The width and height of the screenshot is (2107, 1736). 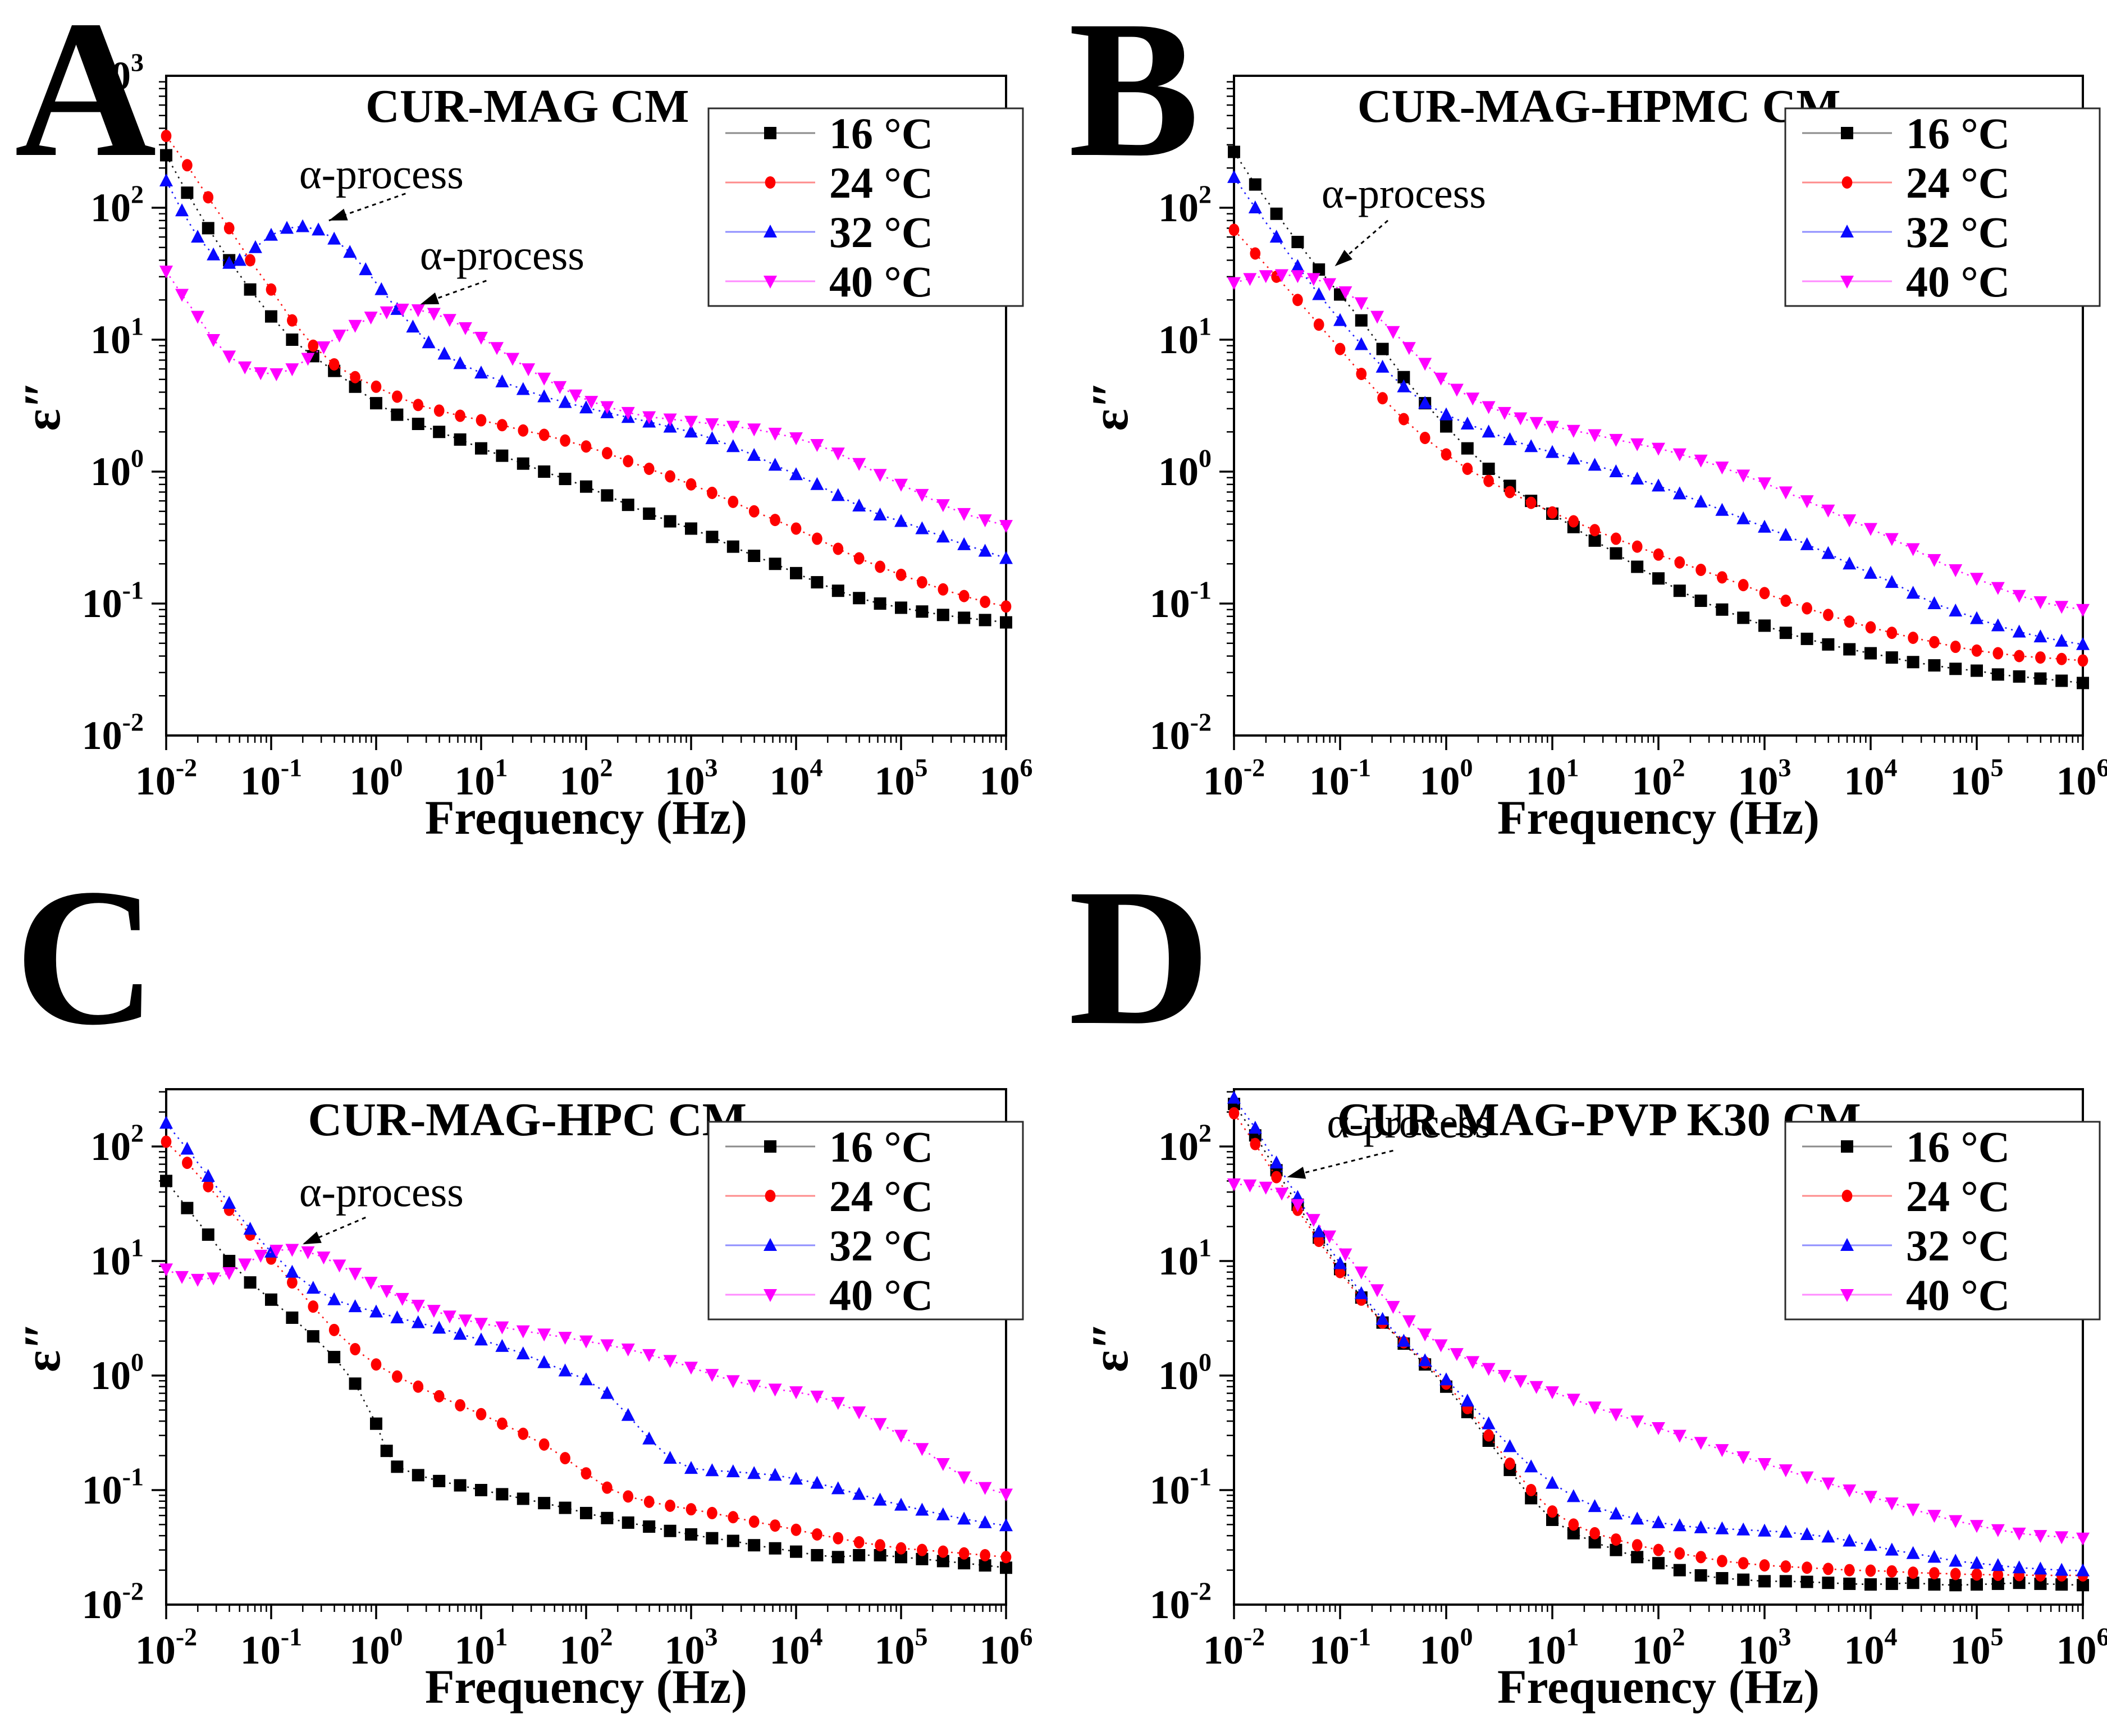 I want to click on panel-title: CUR-MAG-HPMC CM, so click(x=1599, y=106).